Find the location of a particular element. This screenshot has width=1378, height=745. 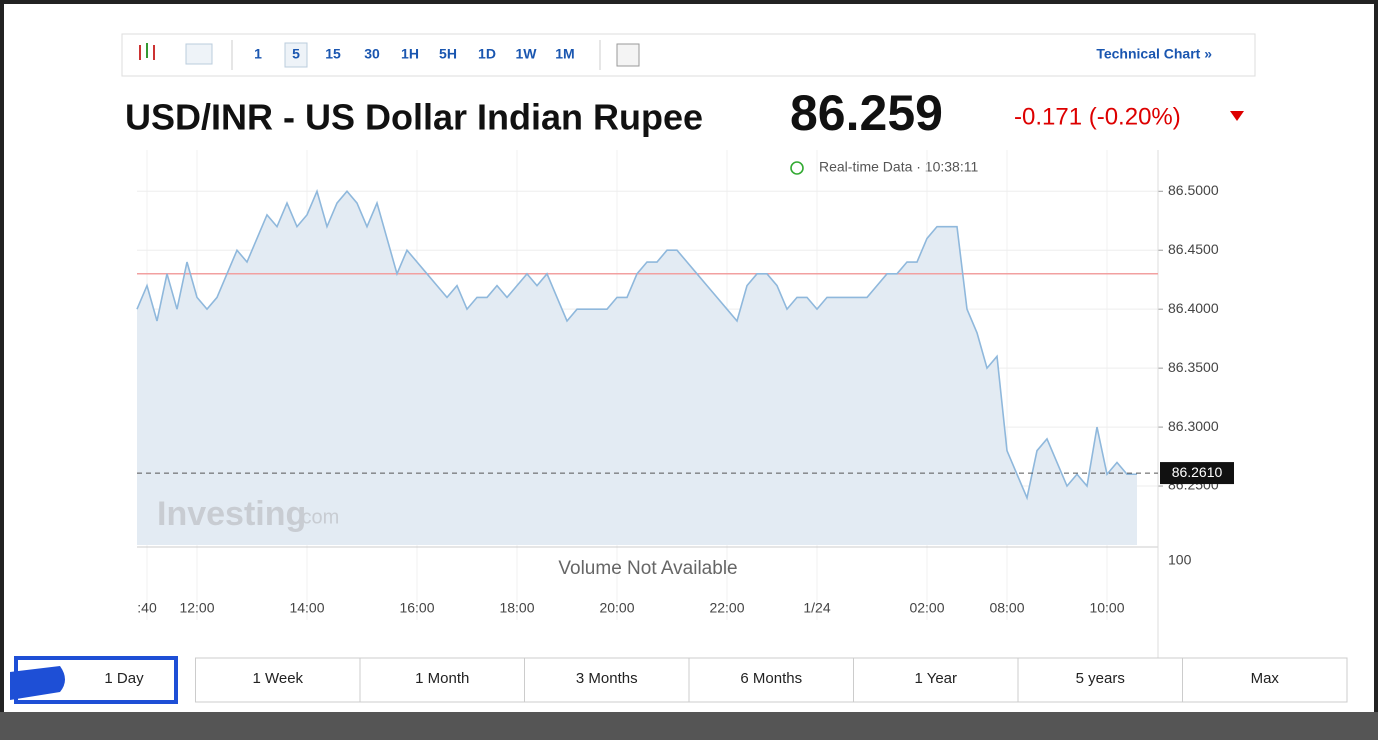

area-icon is located at coordinates (199, 54).